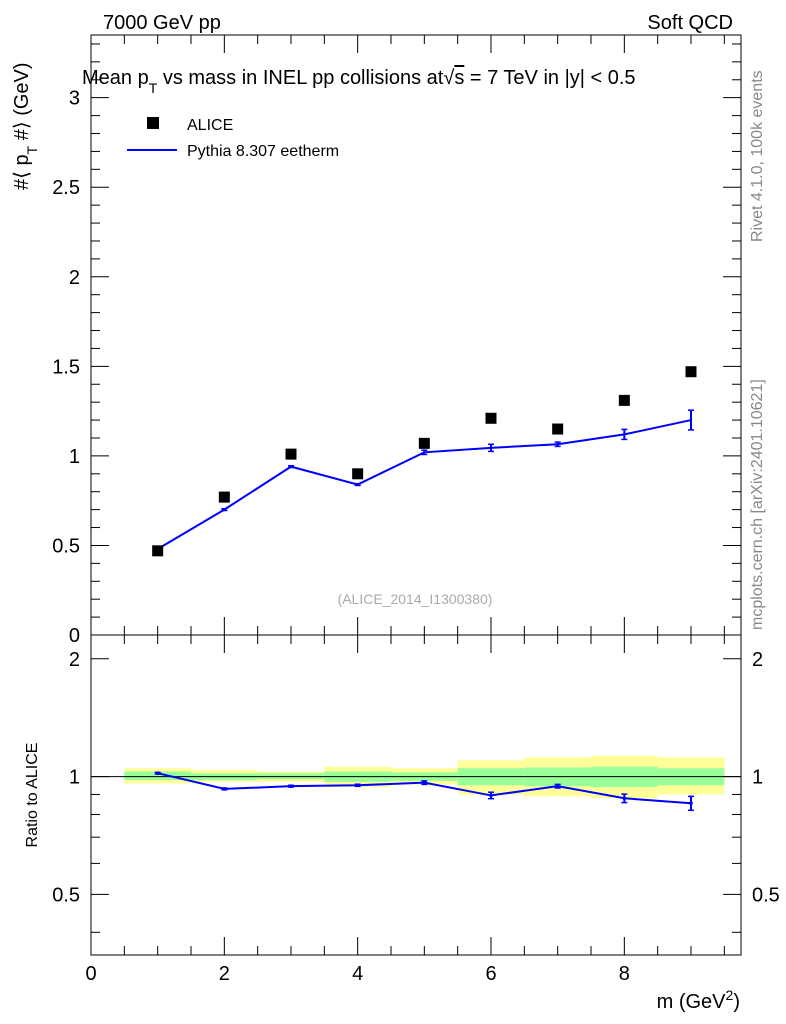 The image size is (786, 1024). What do you see at coordinates (224, 974) in the screenshot?
I see `x-tick-label: 2` at bounding box center [224, 974].